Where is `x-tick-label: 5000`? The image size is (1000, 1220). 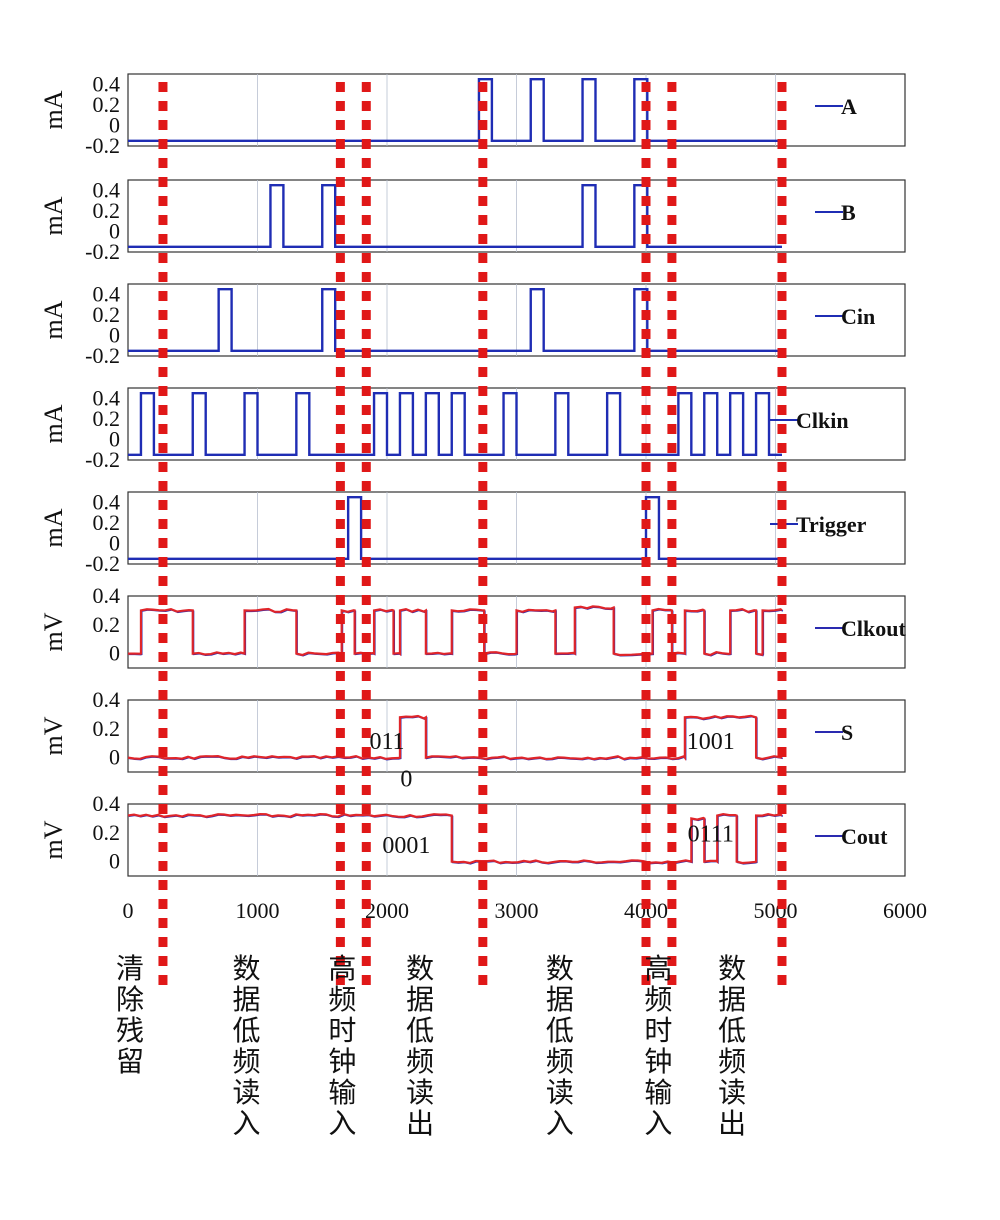 x-tick-label: 5000 is located at coordinates (776, 910).